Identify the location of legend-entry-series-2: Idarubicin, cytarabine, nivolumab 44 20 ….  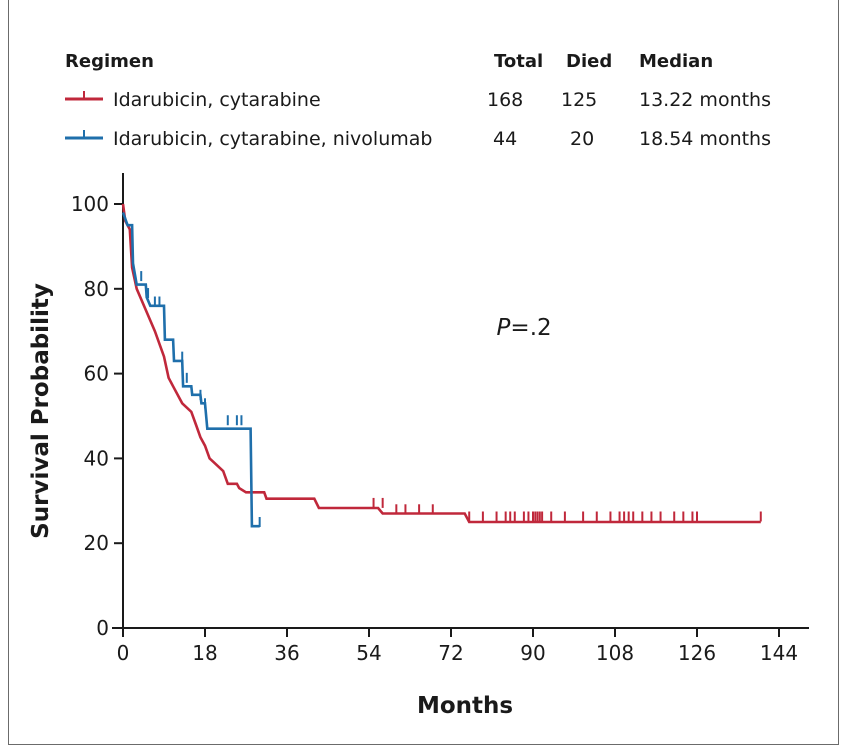
(418, 139).